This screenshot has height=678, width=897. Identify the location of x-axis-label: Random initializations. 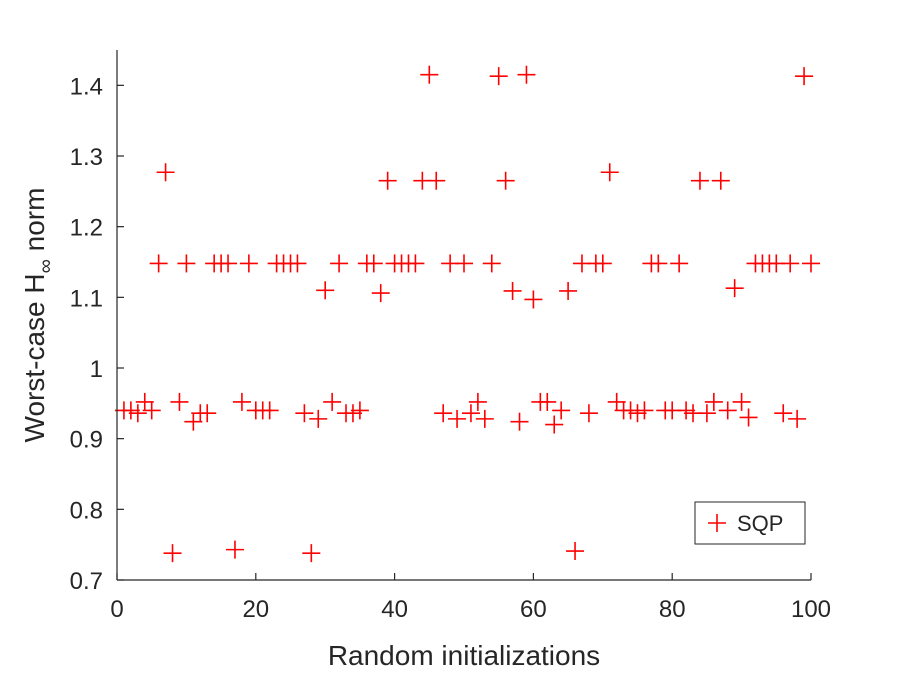
(464, 655).